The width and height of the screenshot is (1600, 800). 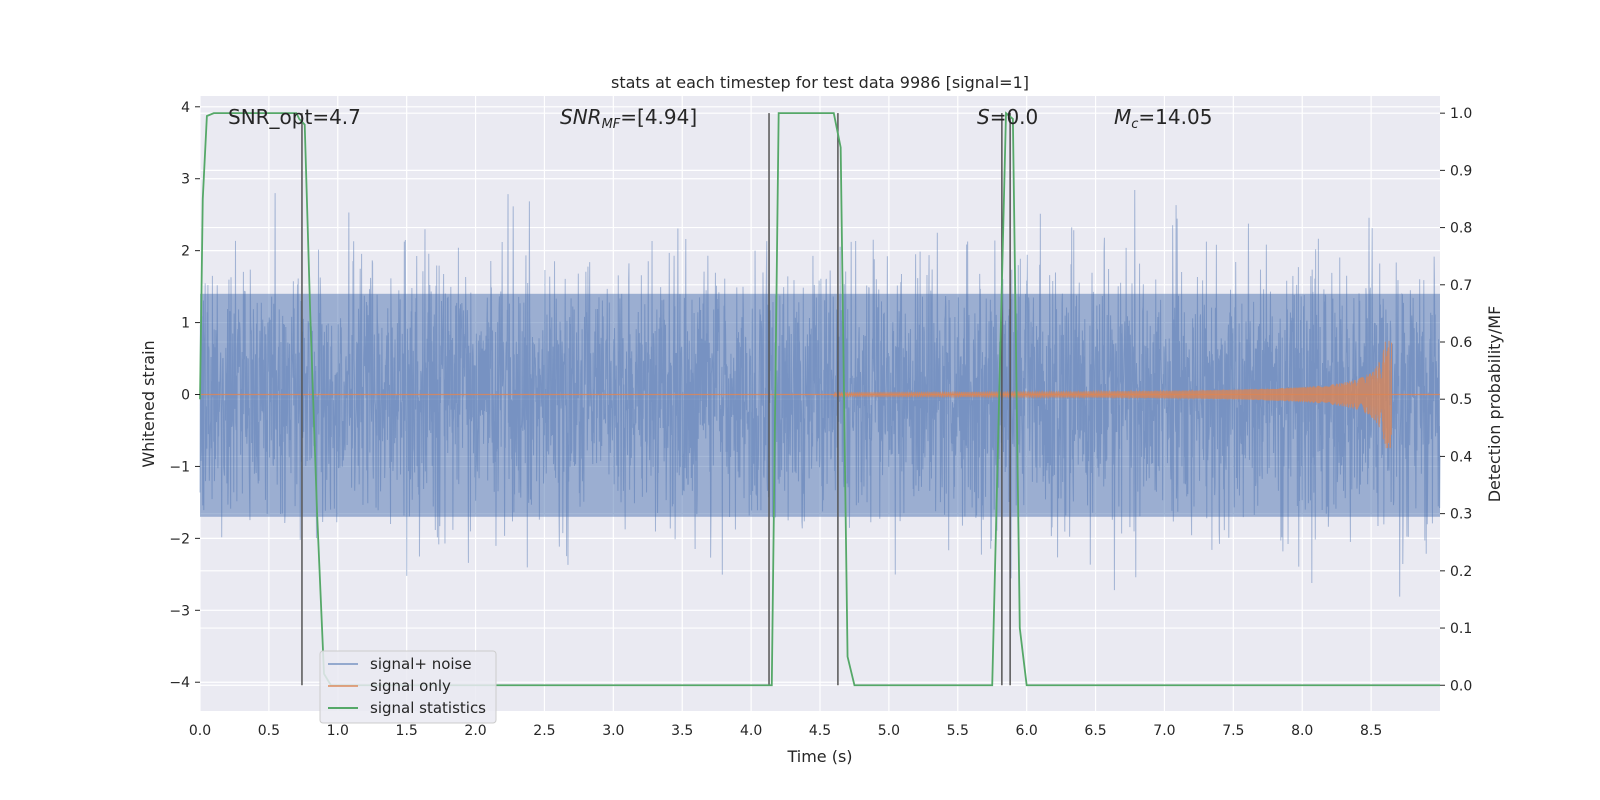 What do you see at coordinates (1371, 731) in the screenshot?
I see `x-tick-label: 8.5` at bounding box center [1371, 731].